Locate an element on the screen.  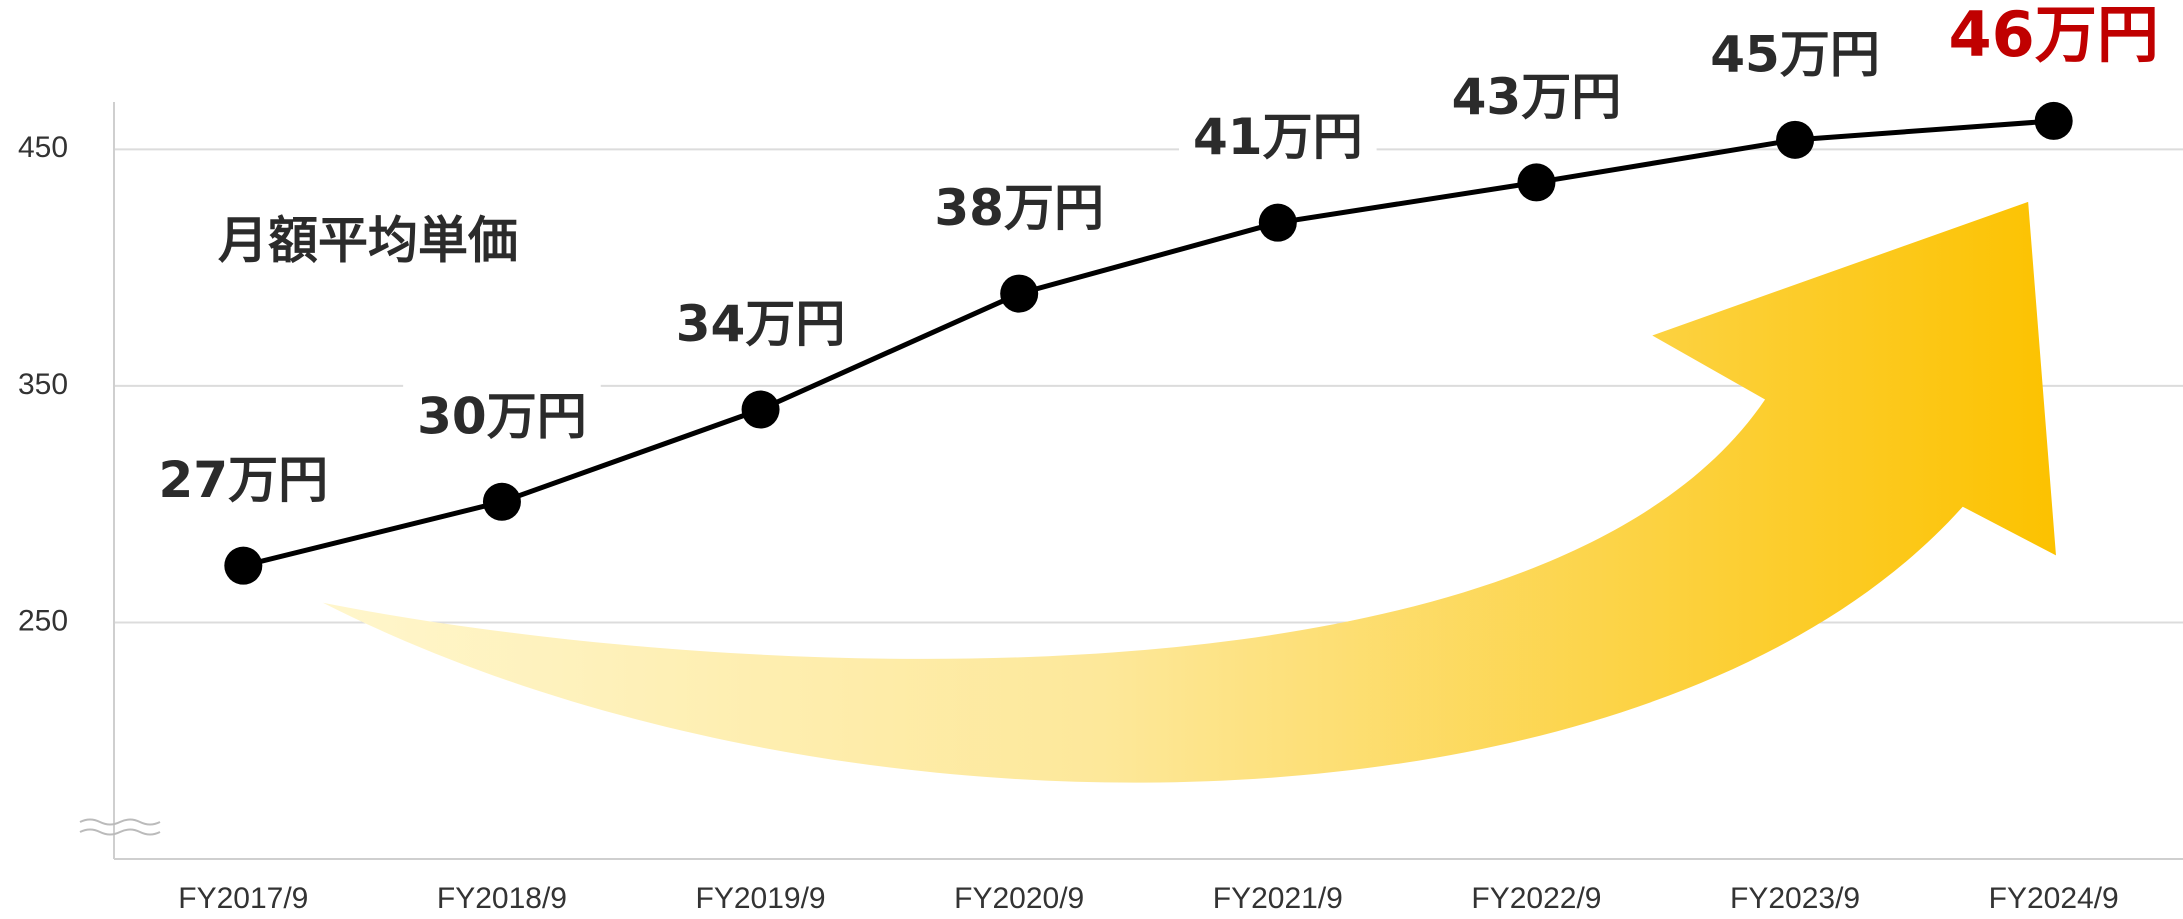
x-tick-label: FY2020/9 is located at coordinates (1019, 898).